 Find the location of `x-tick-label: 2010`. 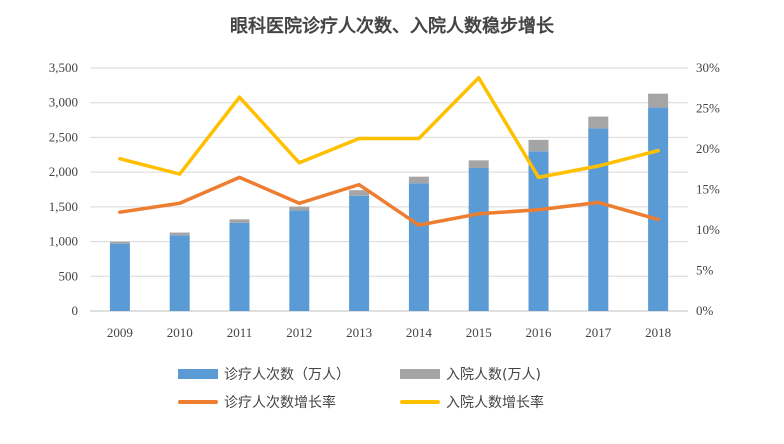

x-tick-label: 2010 is located at coordinates (180, 332).